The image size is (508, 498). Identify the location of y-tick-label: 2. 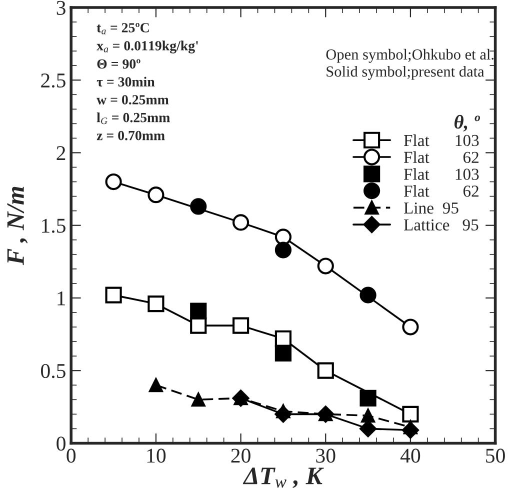
(61, 153).